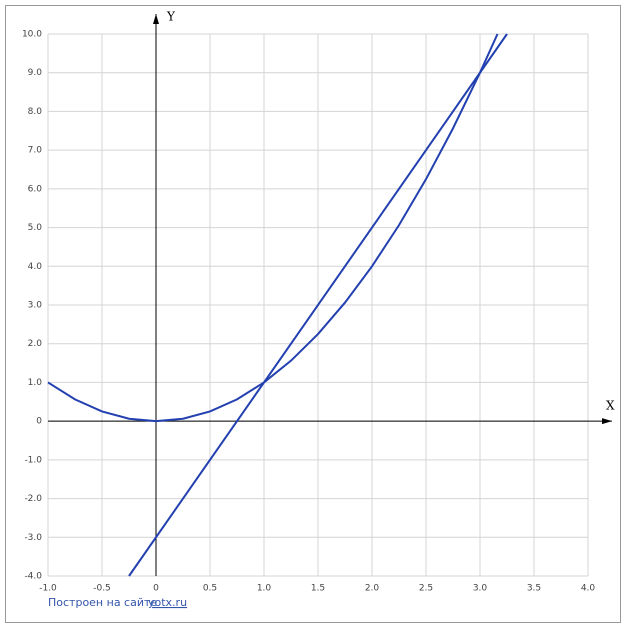 The width and height of the screenshot is (627, 630). I want to click on x-tick-label: -0.5, so click(102, 589).